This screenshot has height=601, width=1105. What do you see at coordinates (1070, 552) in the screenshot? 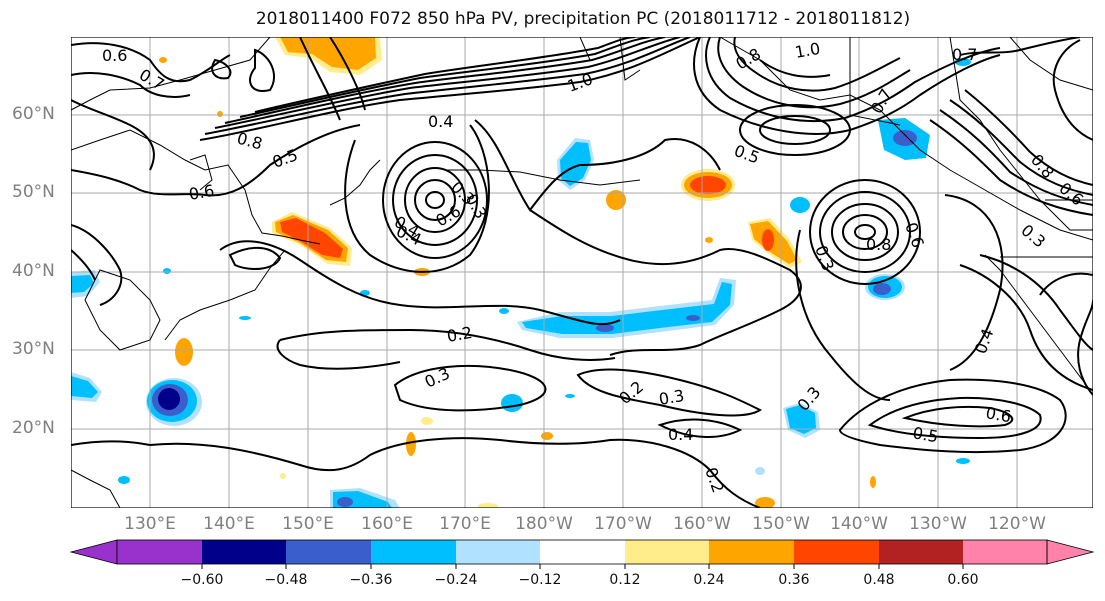
I see `colorbar-extend-high` at bounding box center [1070, 552].